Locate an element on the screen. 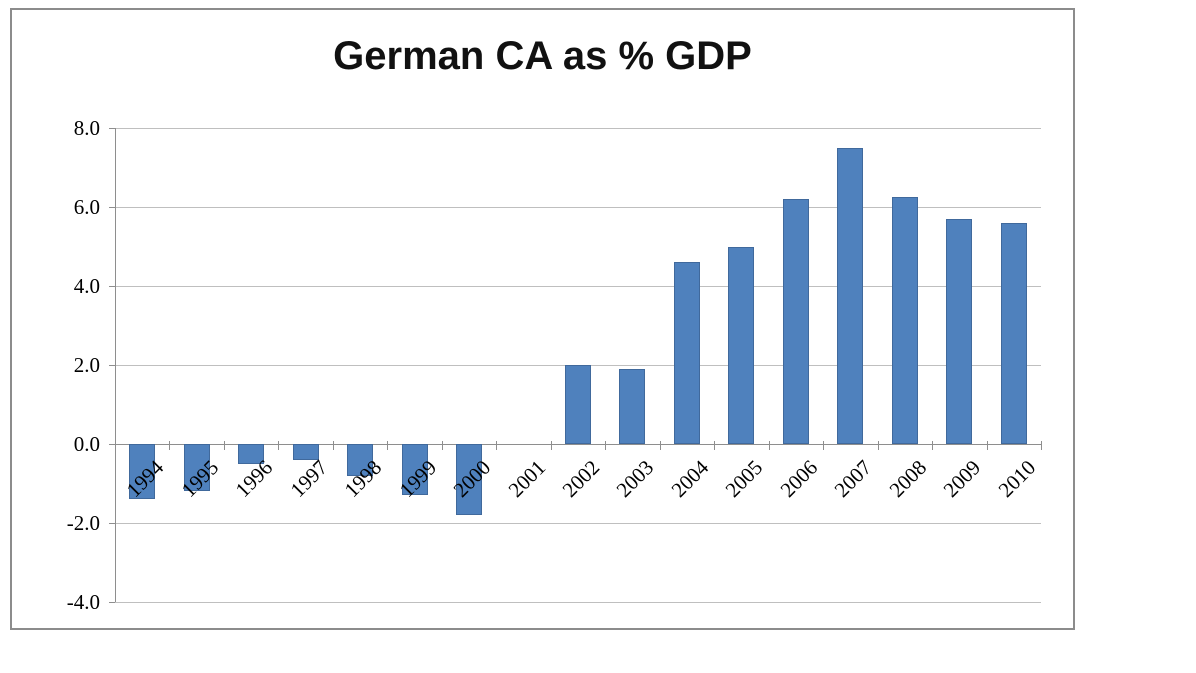 This screenshot has height=673, width=1196. x-tick-label: 2005 is located at coordinates (744, 478).